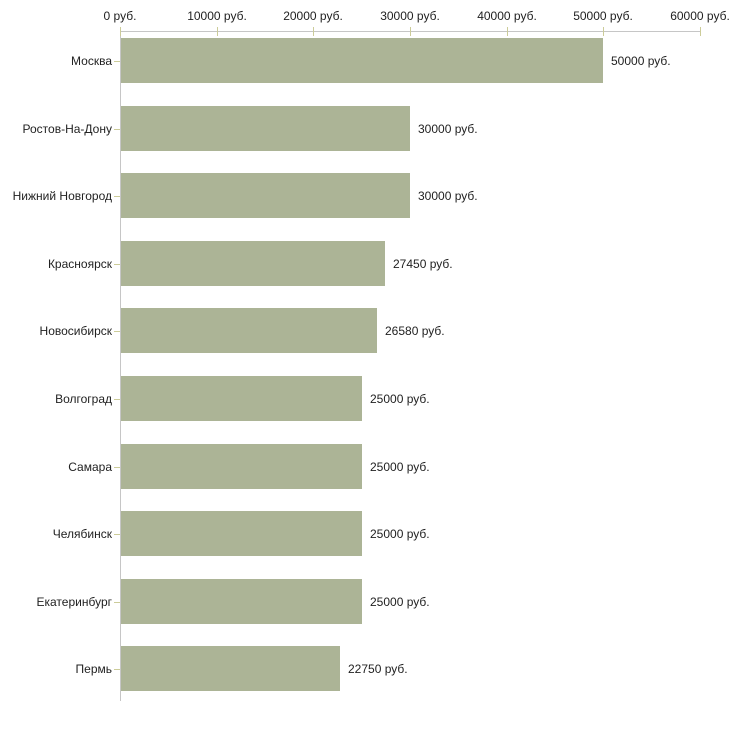 This screenshot has height=730, width=730. Describe the element at coordinates (507, 16) in the screenshot. I see `x-axis-label: 40000 руб.` at that location.